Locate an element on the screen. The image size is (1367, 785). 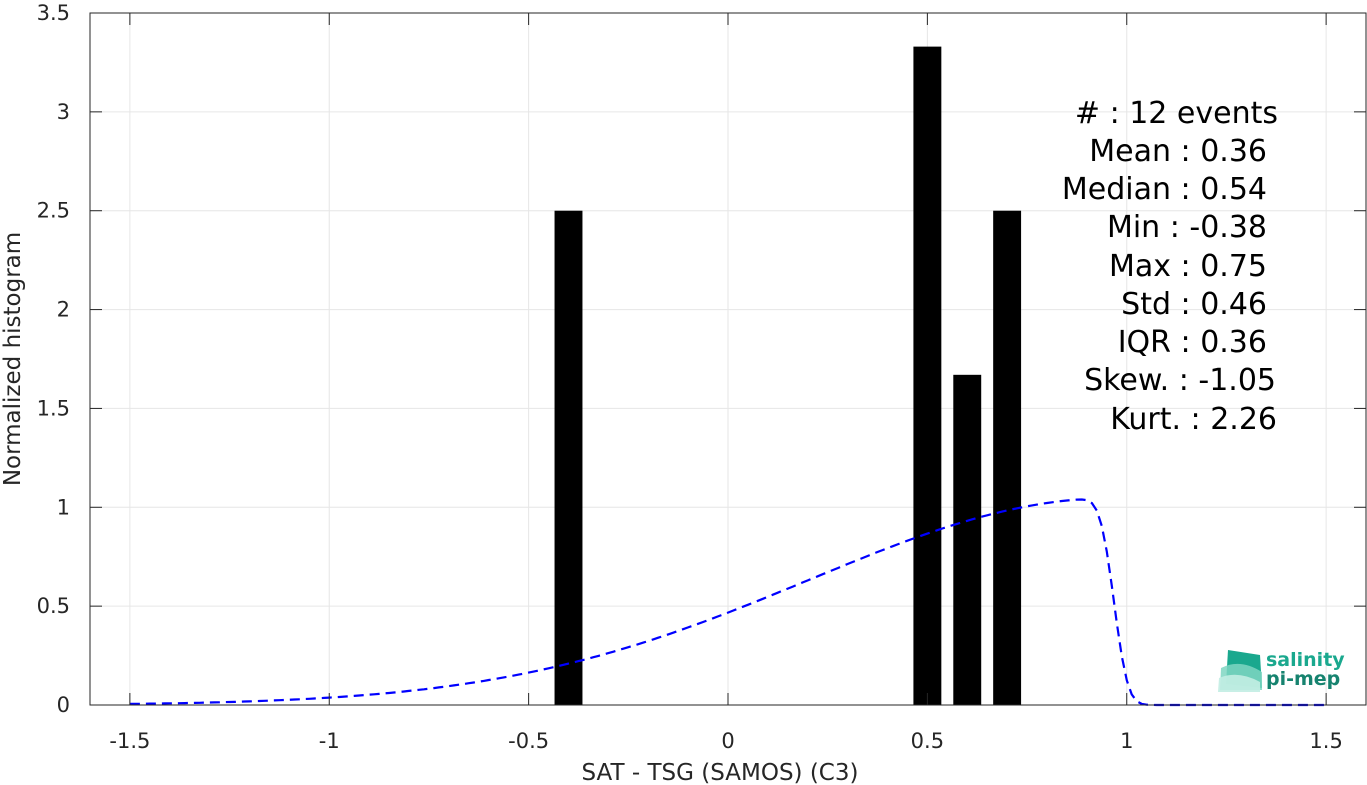
x-tick-label-1: -1 is located at coordinates (329, 741).